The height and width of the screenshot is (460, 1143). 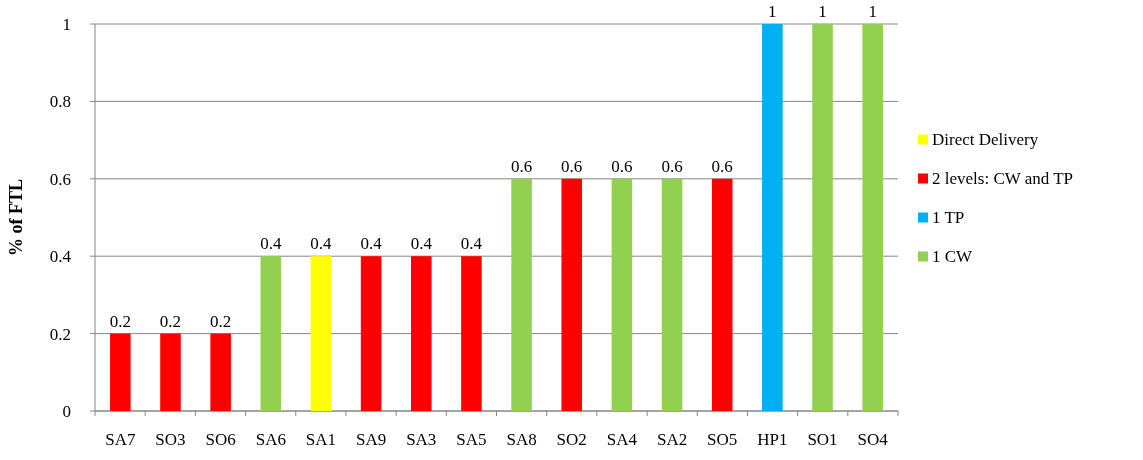 I want to click on legend-label: 1 CW, so click(x=953, y=257).